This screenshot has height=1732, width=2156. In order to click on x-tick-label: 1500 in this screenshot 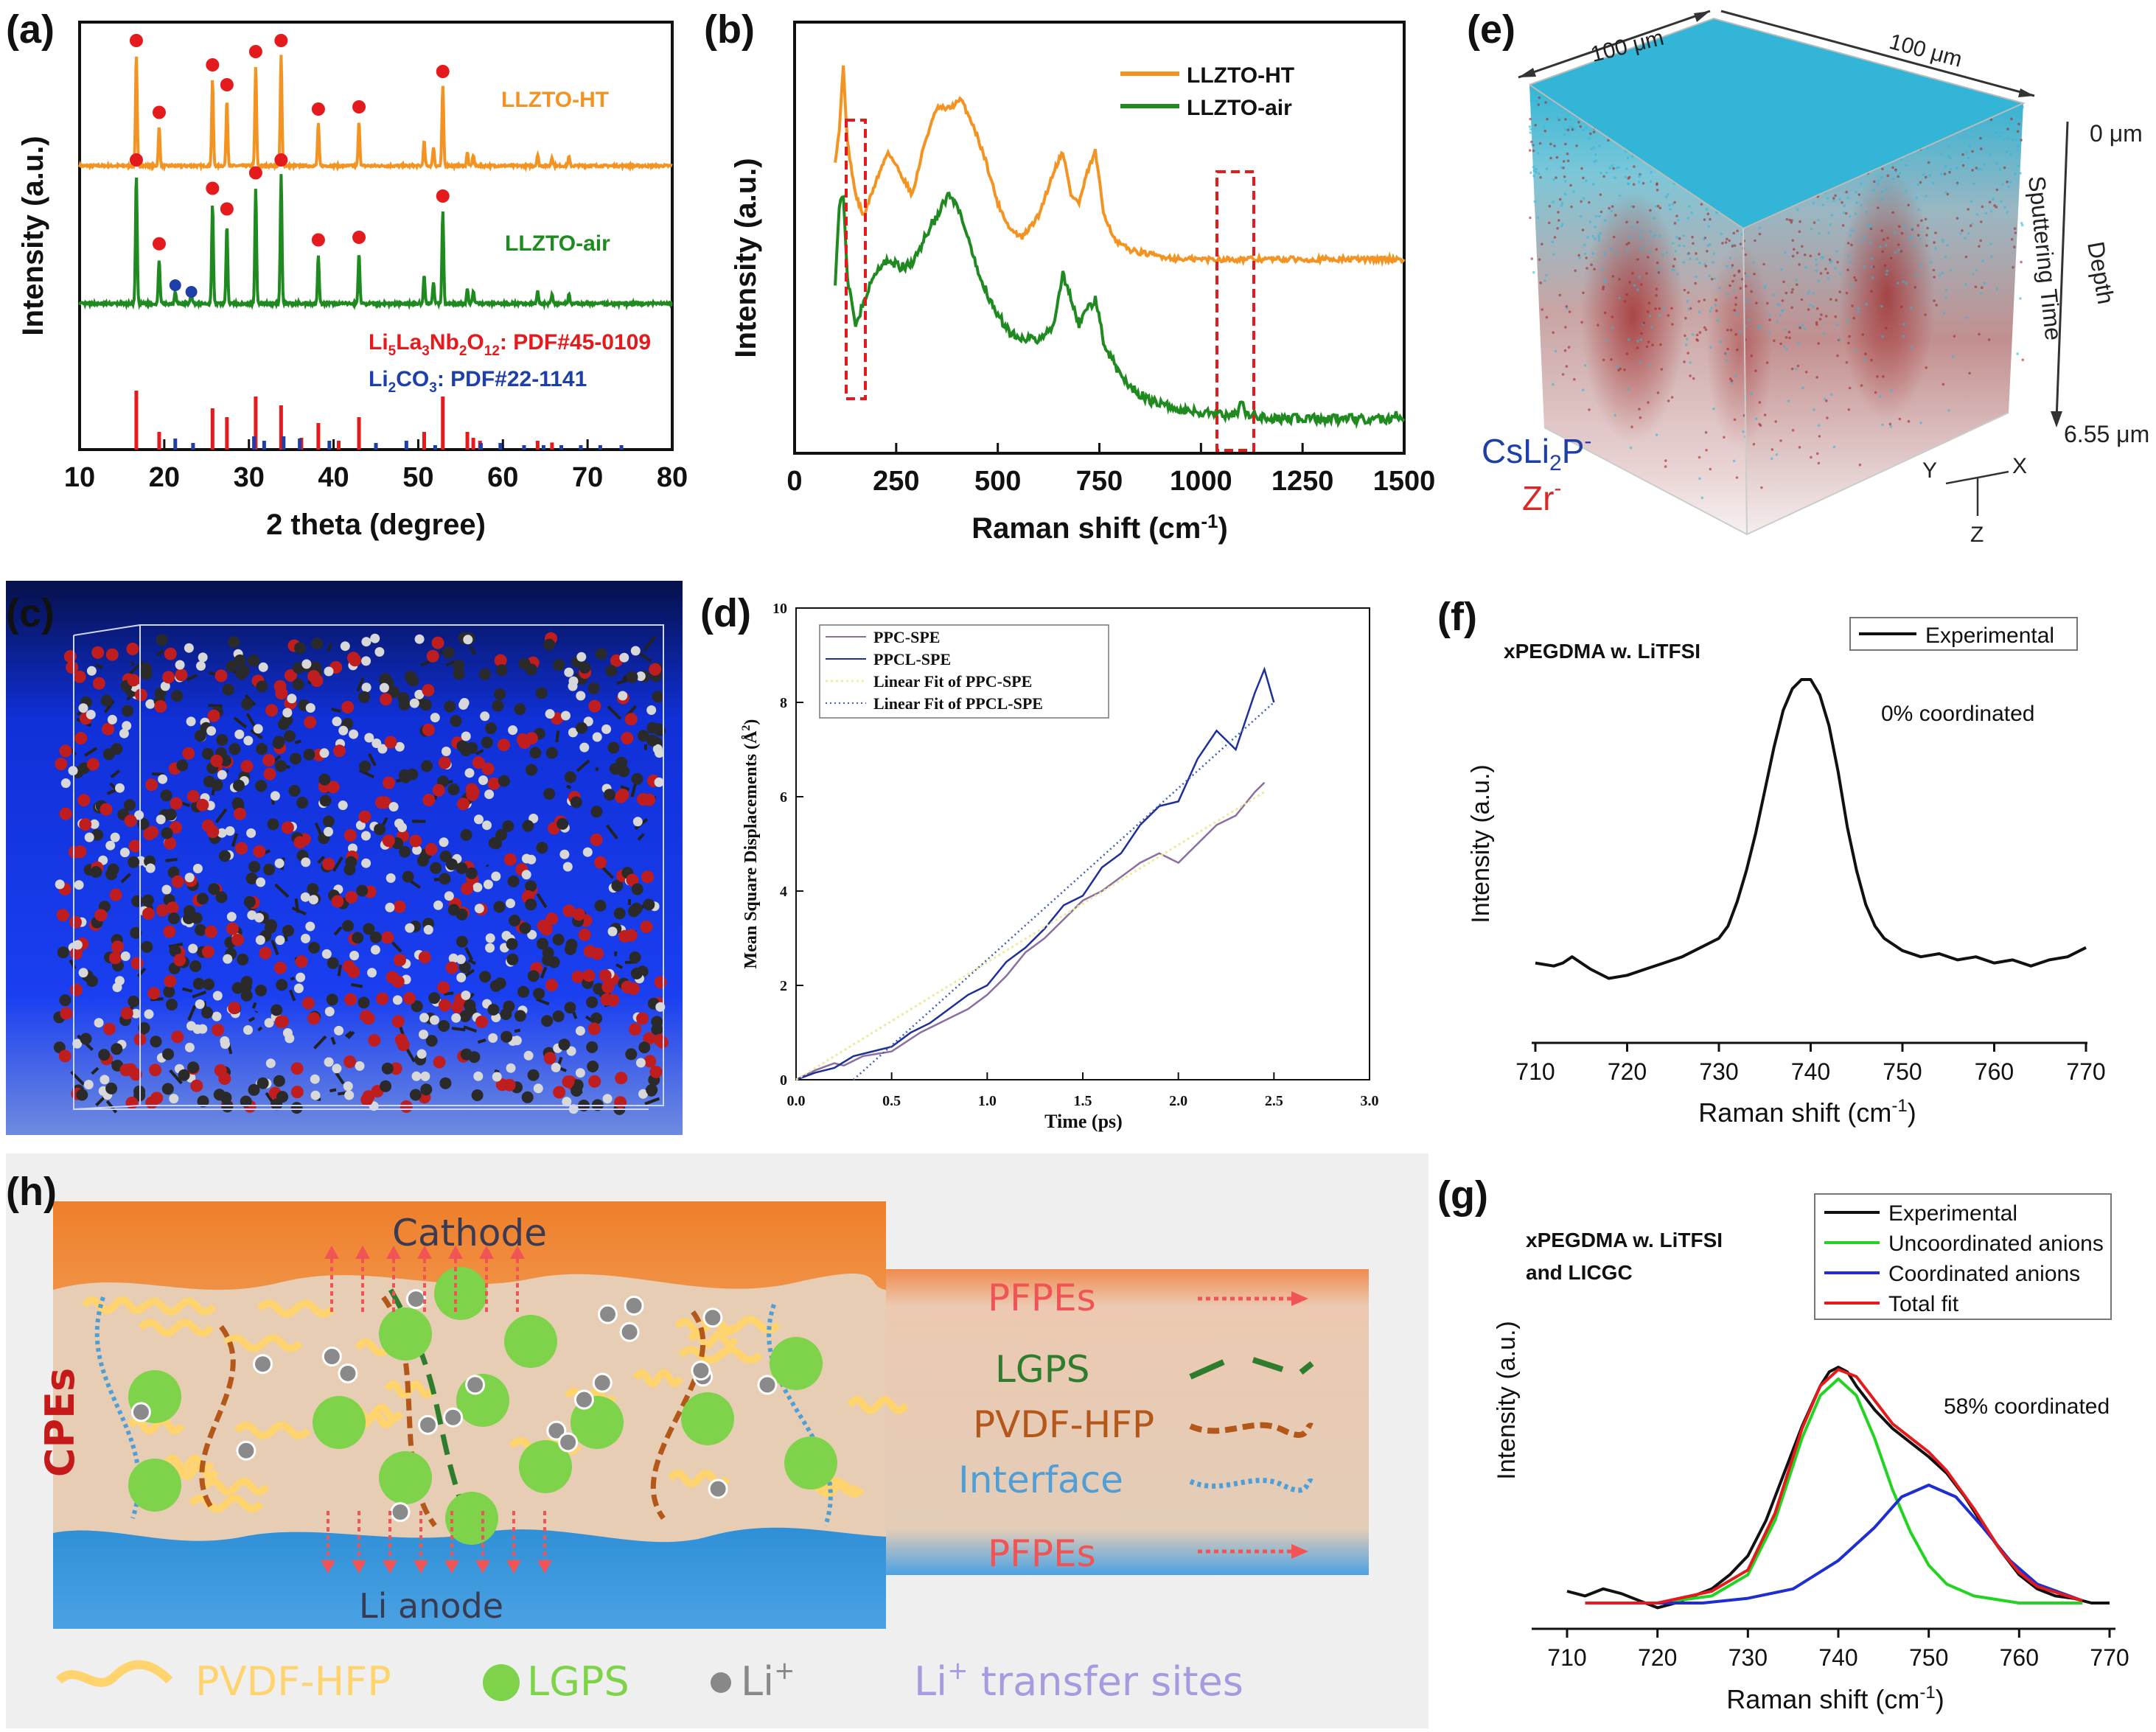, I will do `click(1404, 481)`.